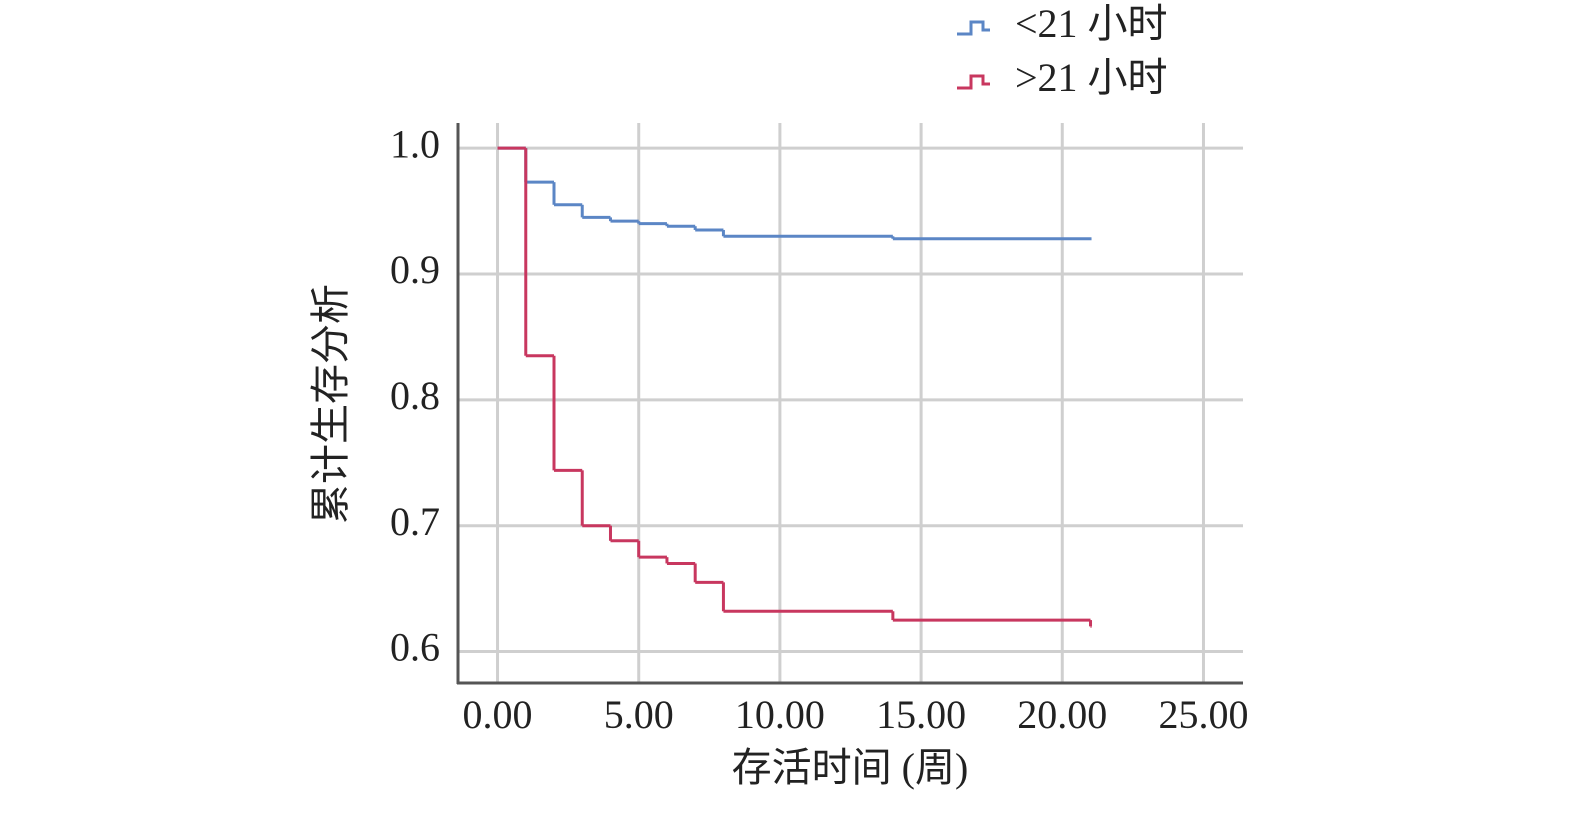 This screenshot has height=813, width=1575. Describe the element at coordinates (1203, 714) in the screenshot. I see `x-tick-label: 25.00` at that location.